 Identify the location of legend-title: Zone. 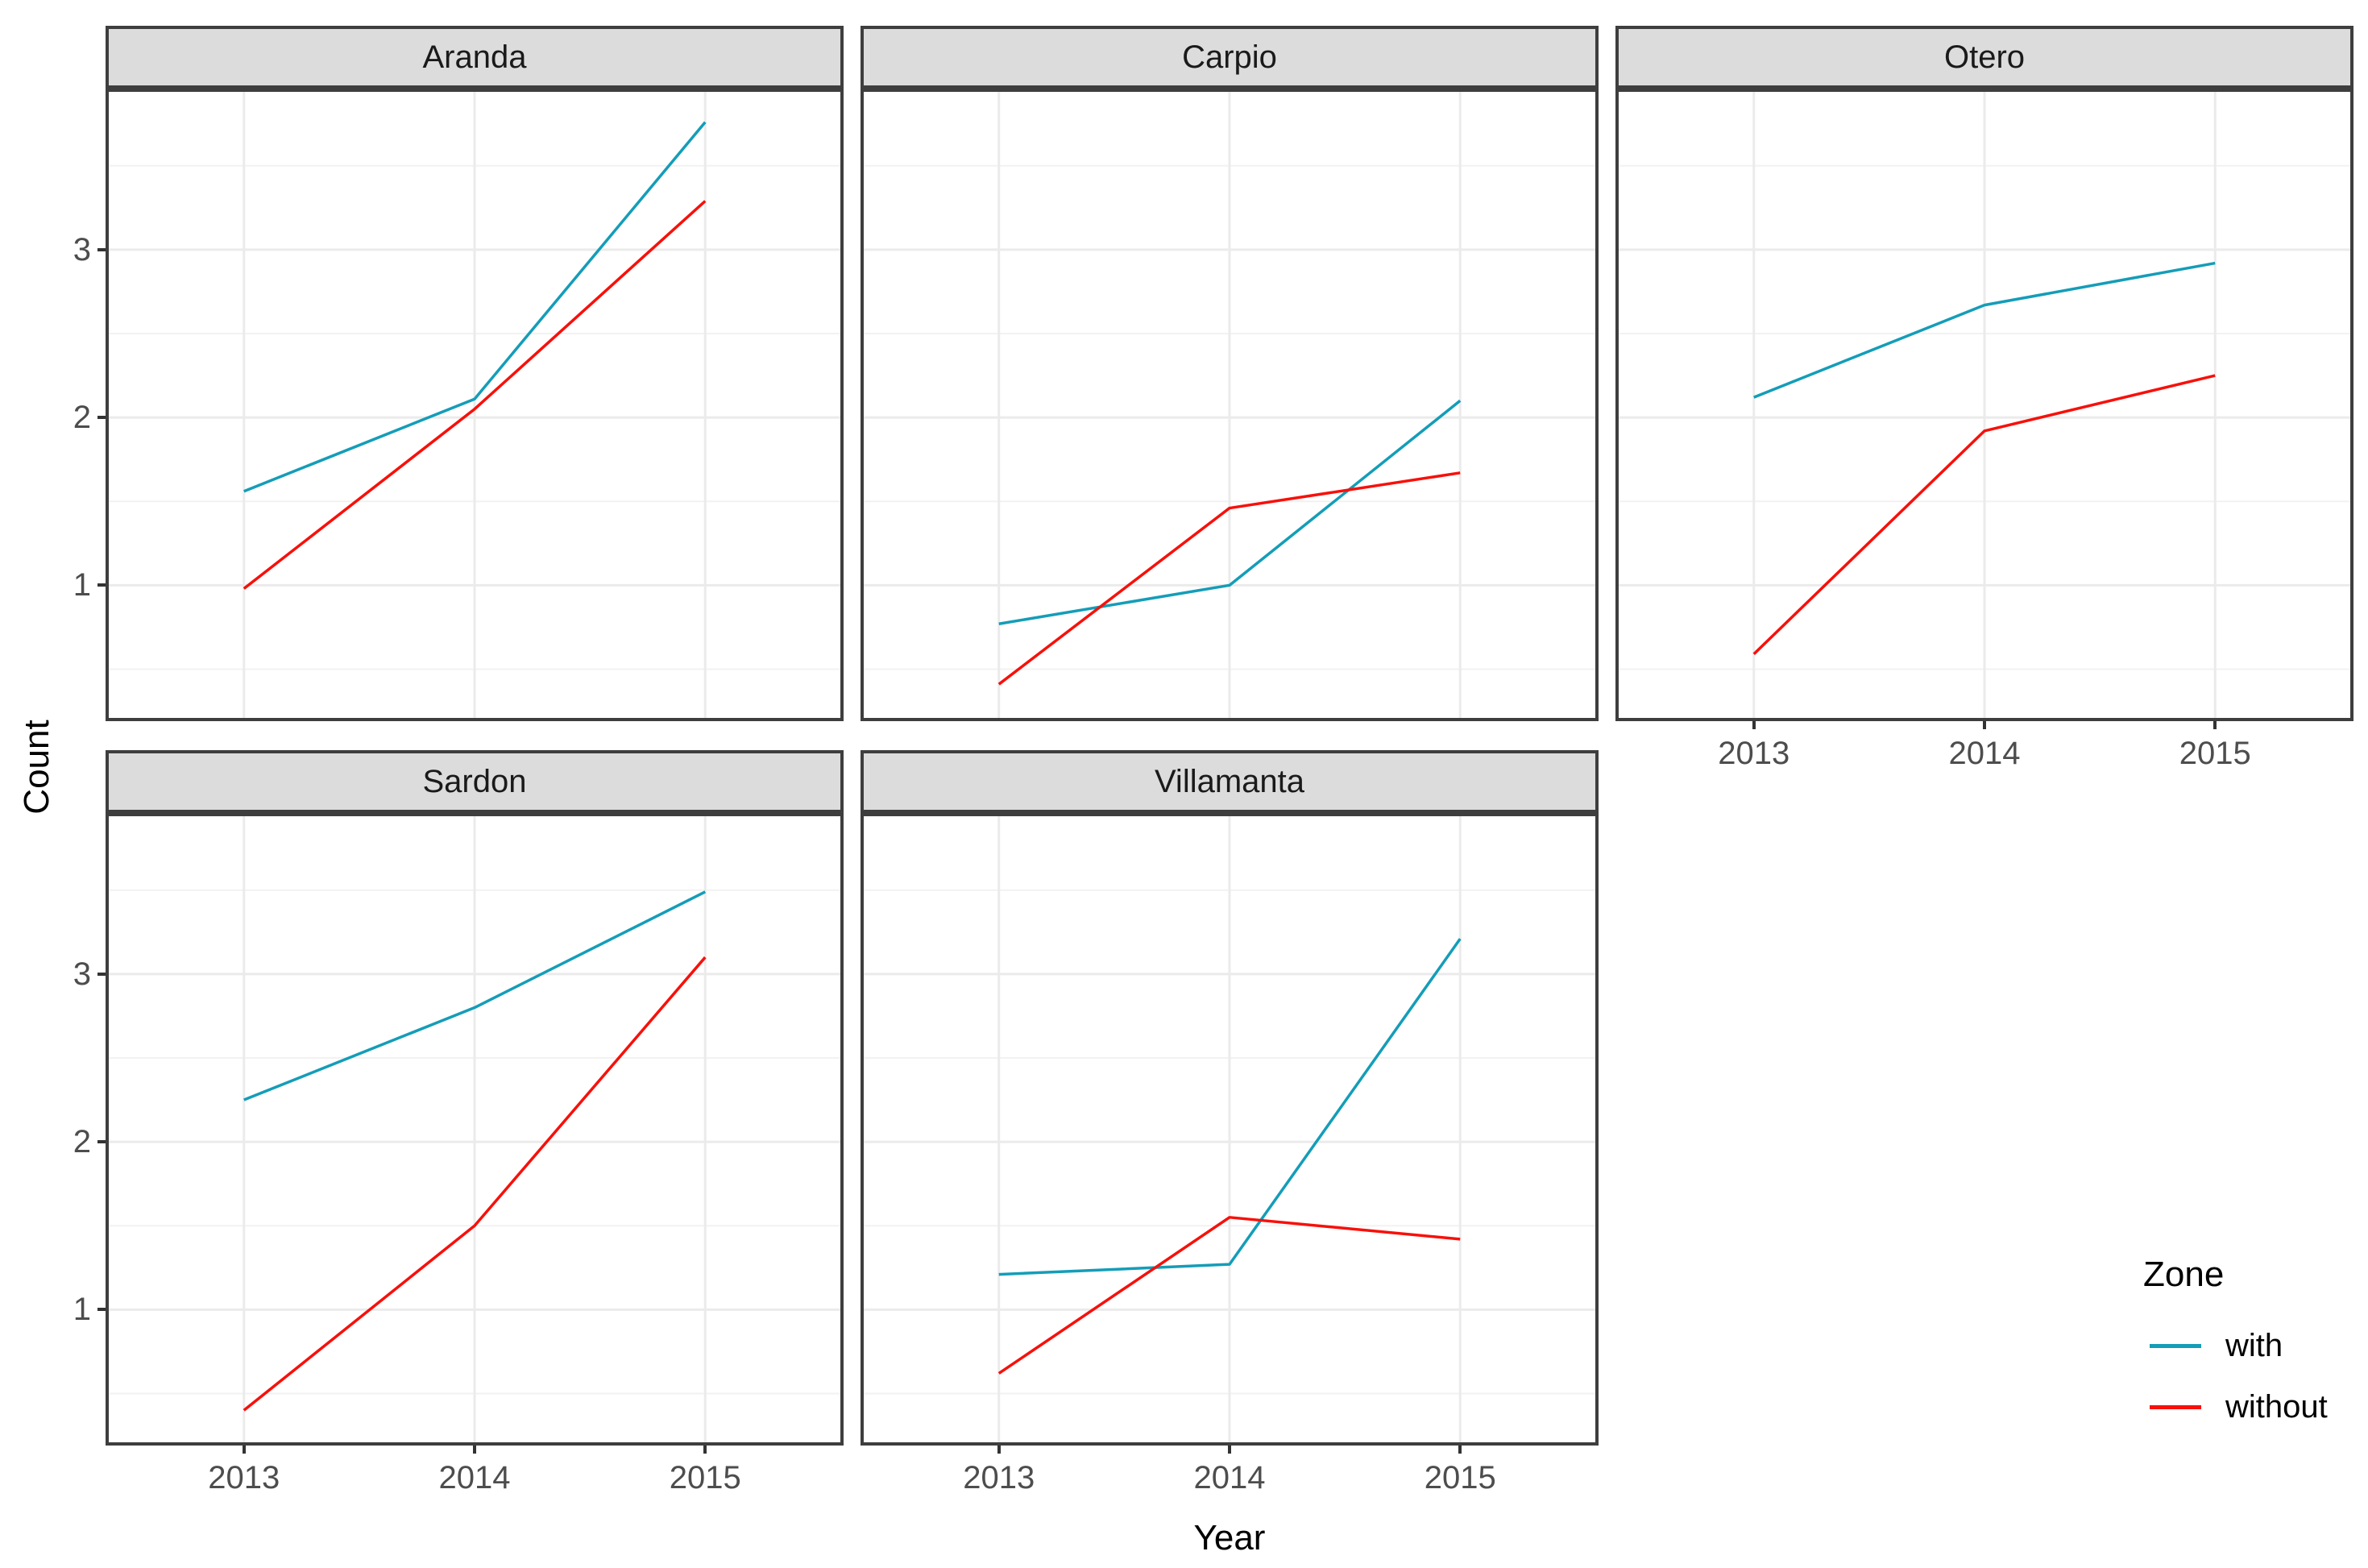
(2184, 1274).